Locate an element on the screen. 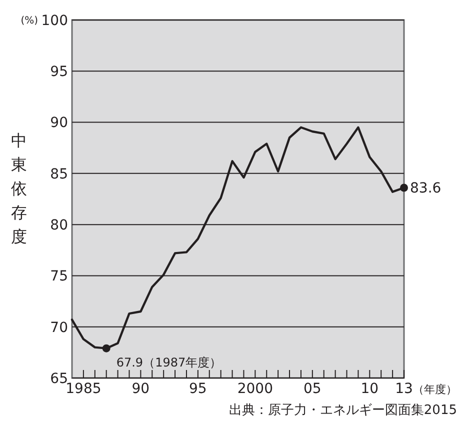 This screenshot has width=461, height=422. x-tick-label: 1985 is located at coordinates (84, 389).